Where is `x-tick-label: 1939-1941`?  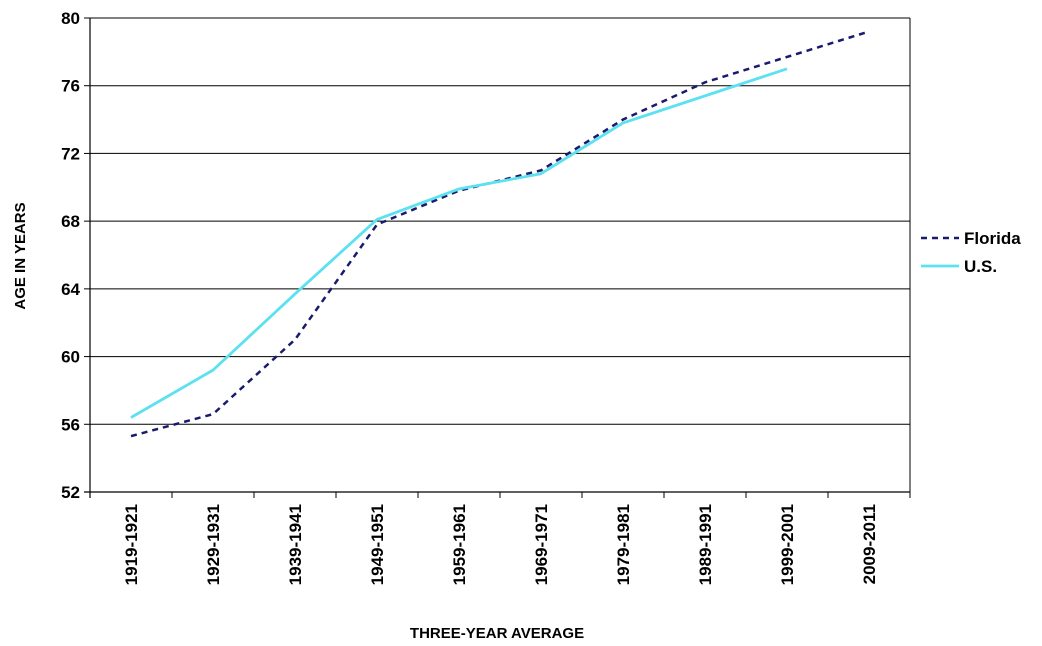
x-tick-label: 1939-1941 is located at coordinates (295, 544).